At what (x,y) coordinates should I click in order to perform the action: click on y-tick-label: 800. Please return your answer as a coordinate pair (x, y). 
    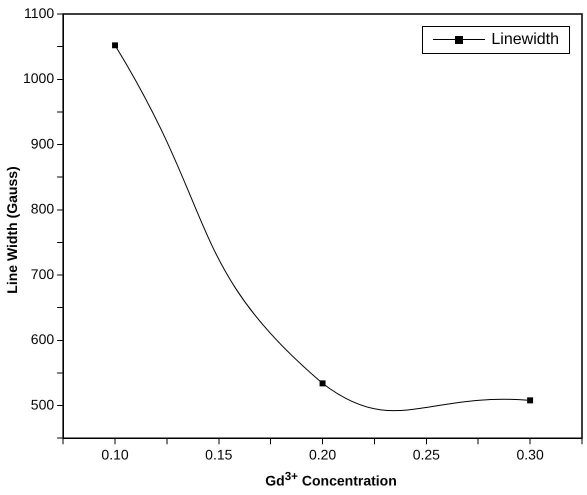
    Looking at the image, I should click on (42, 208).